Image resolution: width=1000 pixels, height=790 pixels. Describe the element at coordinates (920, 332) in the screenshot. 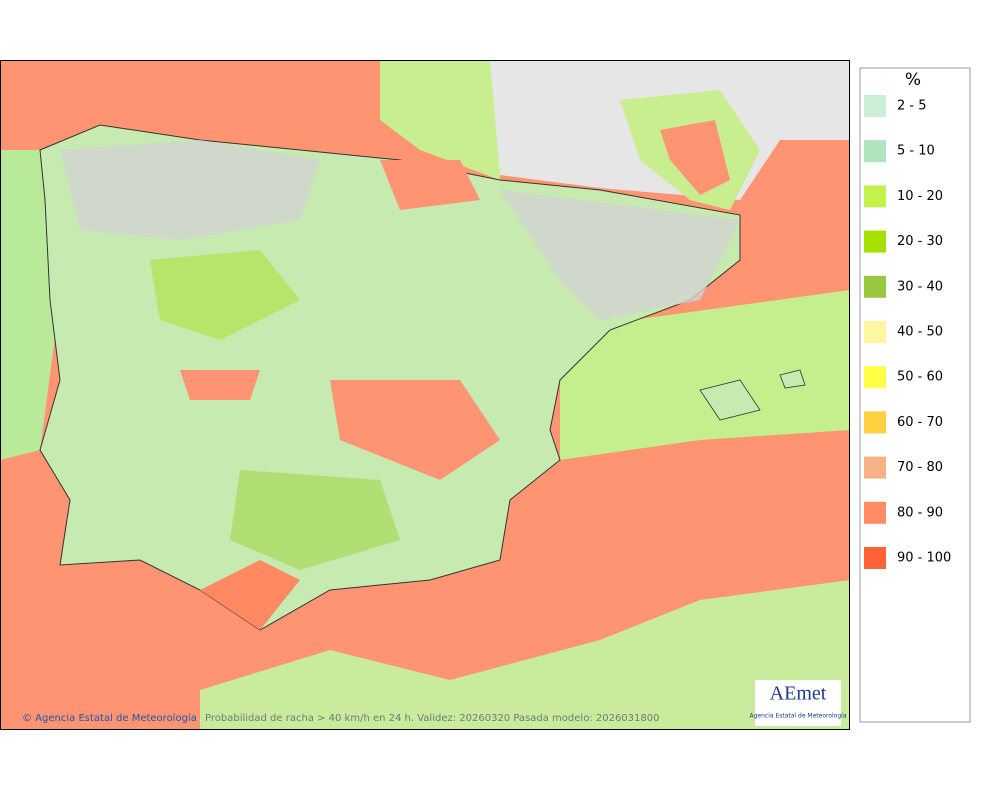

I see `legend-label: 40 - 50` at that location.